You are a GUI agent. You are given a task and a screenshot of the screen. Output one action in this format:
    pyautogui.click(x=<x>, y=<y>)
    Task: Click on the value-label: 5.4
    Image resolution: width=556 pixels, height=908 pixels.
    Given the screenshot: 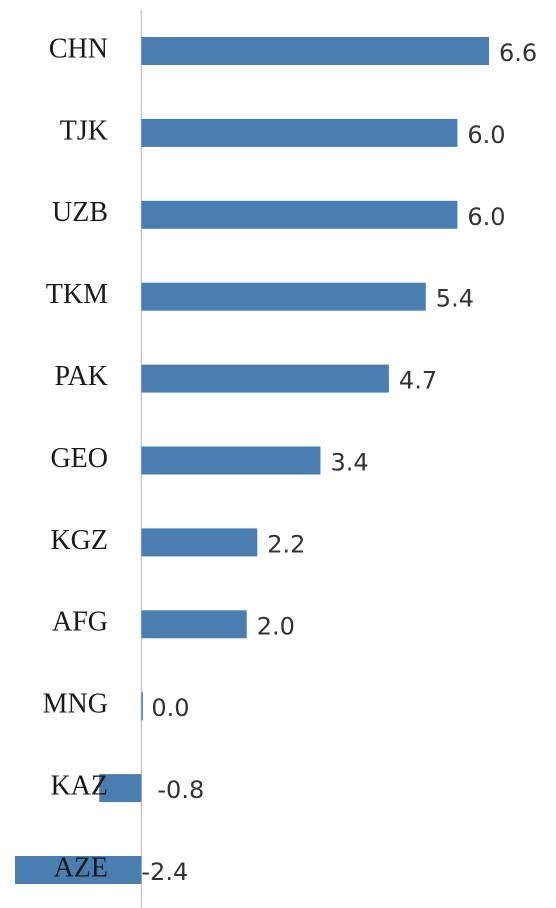 What is the action you would take?
    pyautogui.click(x=455, y=299)
    